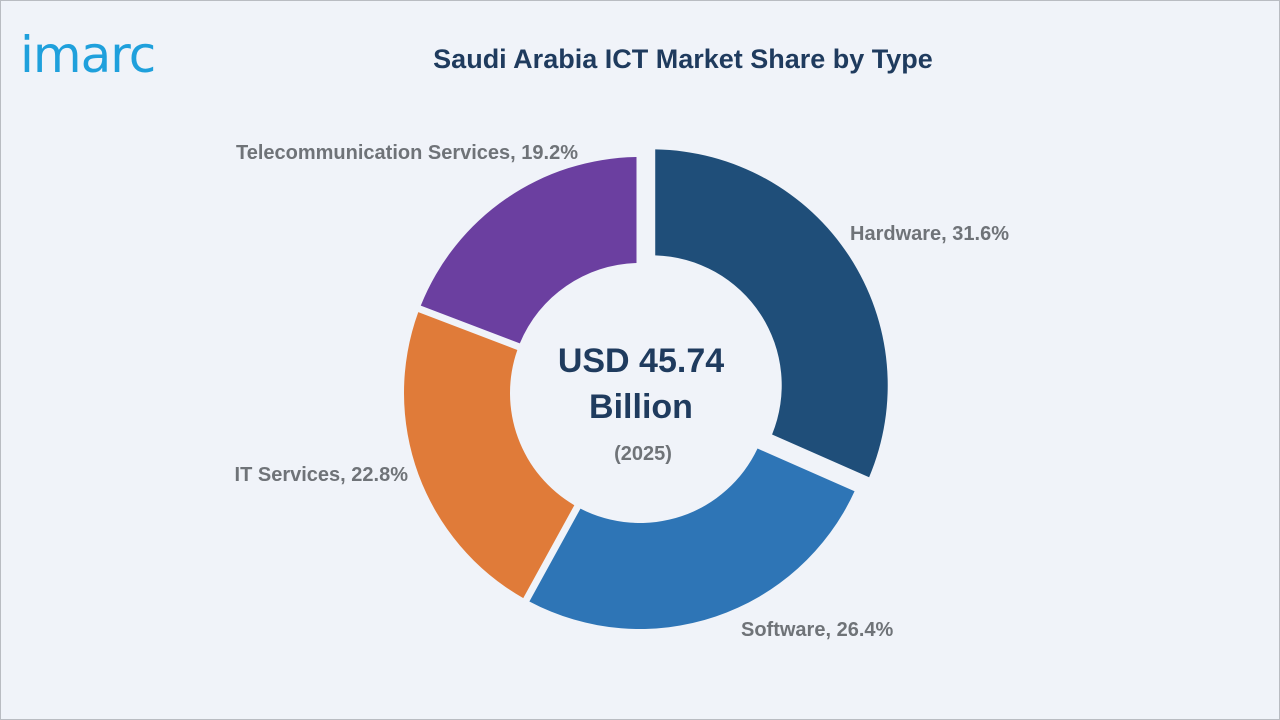 The height and width of the screenshot is (720, 1280). I want to click on slice-software, so click(692, 538).